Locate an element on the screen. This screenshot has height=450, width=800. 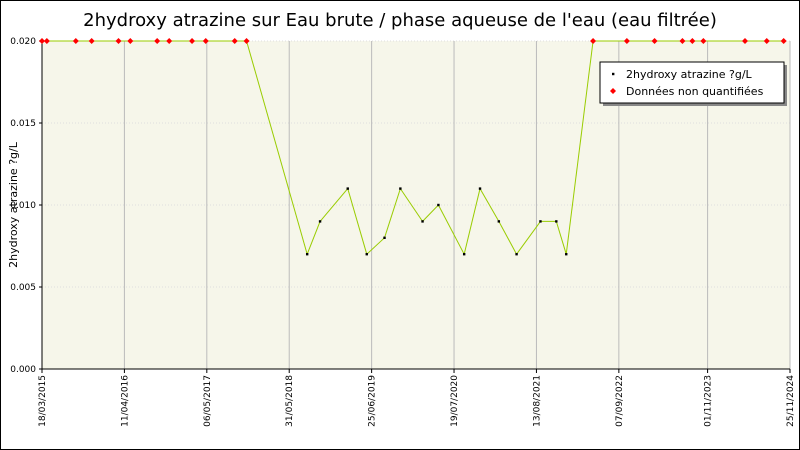
x-tick-label: 07/09/2022 is located at coordinates (620, 401).